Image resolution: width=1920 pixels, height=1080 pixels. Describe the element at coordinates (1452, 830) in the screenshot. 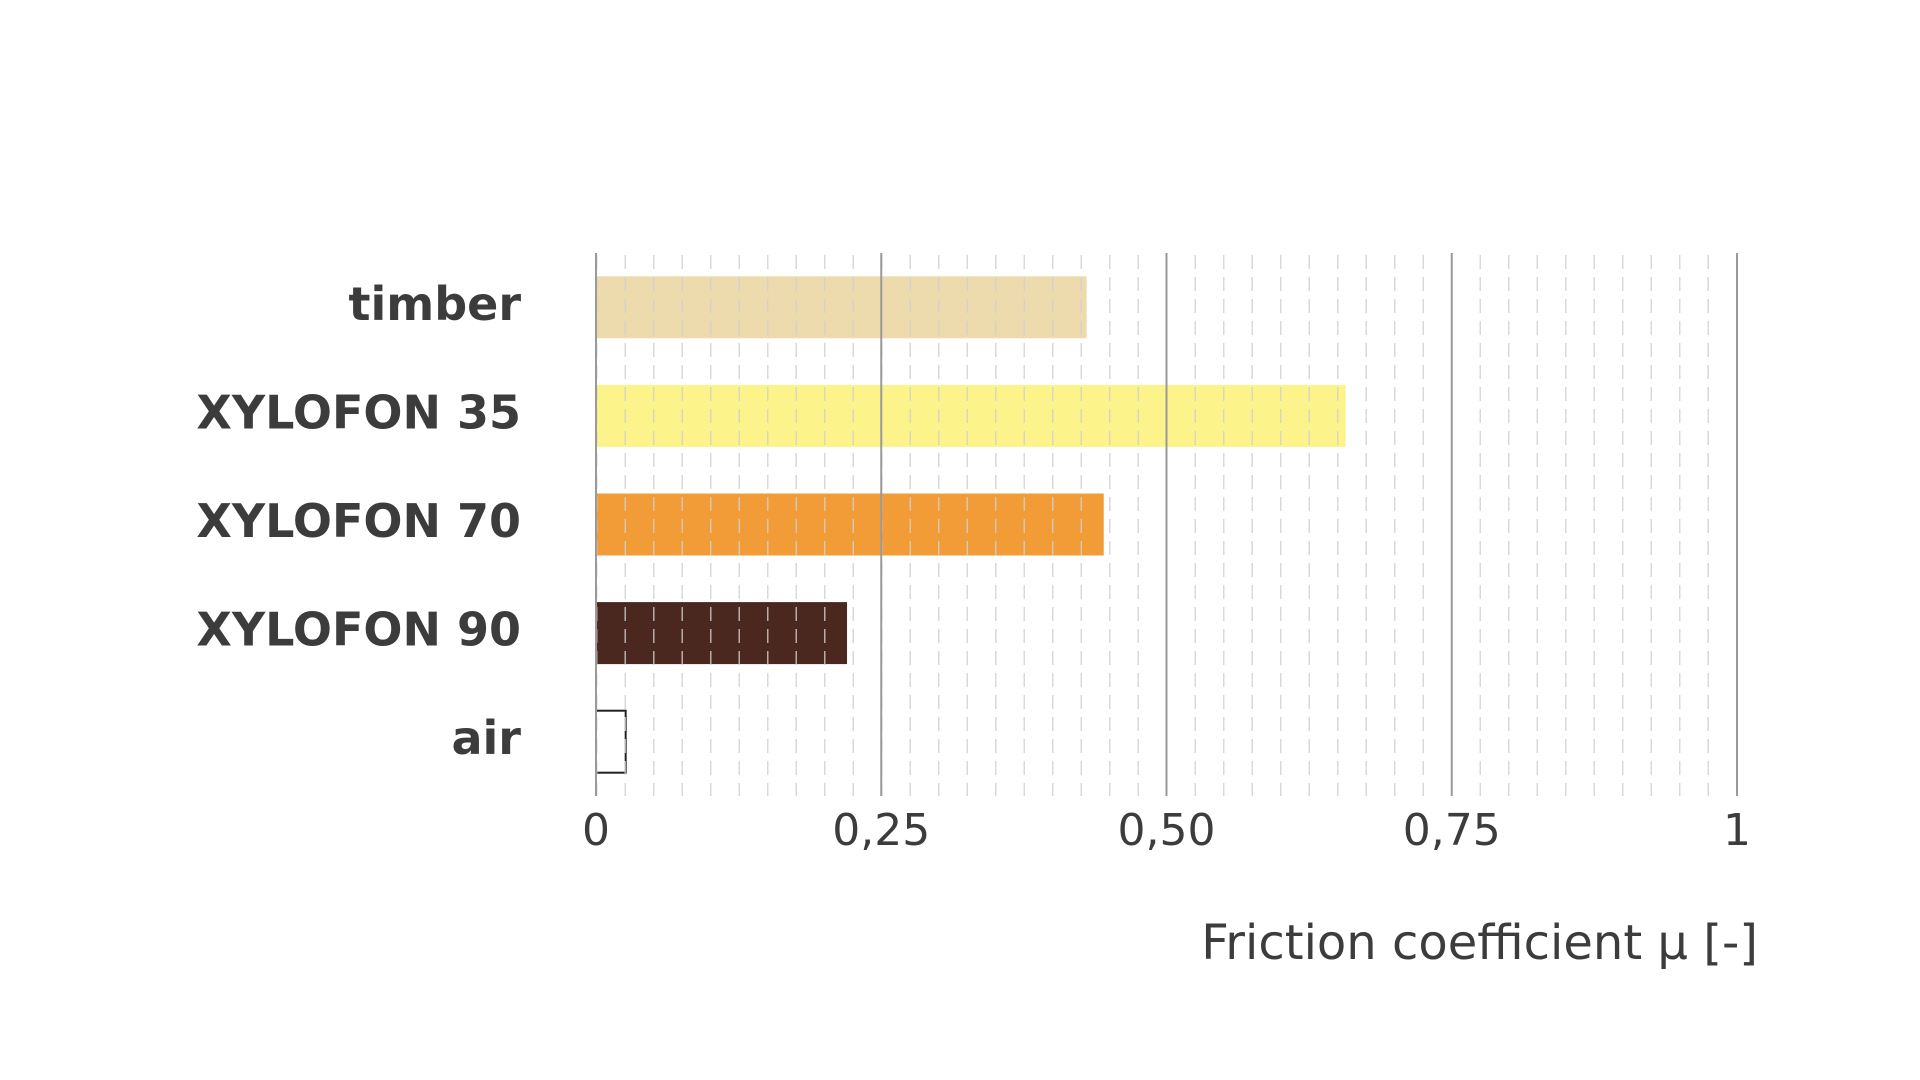

I see `x-tick-label: 0,75` at that location.